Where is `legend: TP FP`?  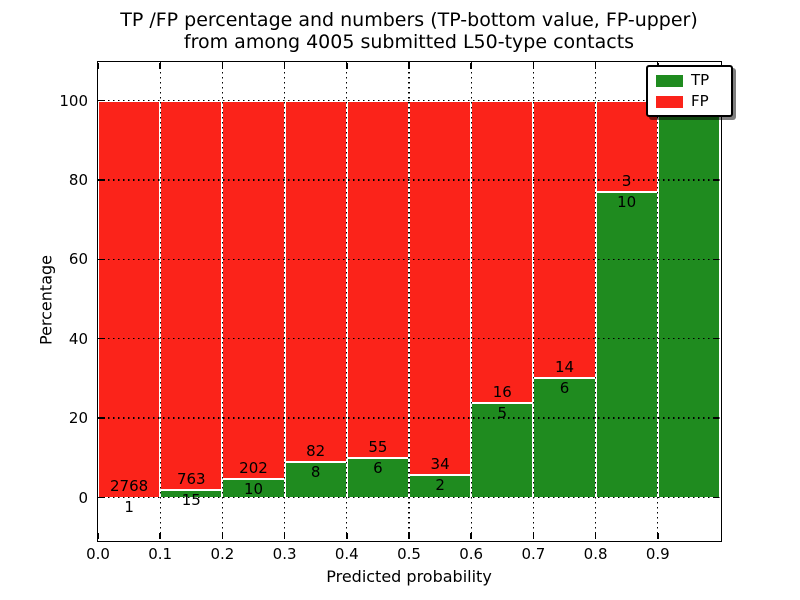
legend: TP FP is located at coordinates (689, 91).